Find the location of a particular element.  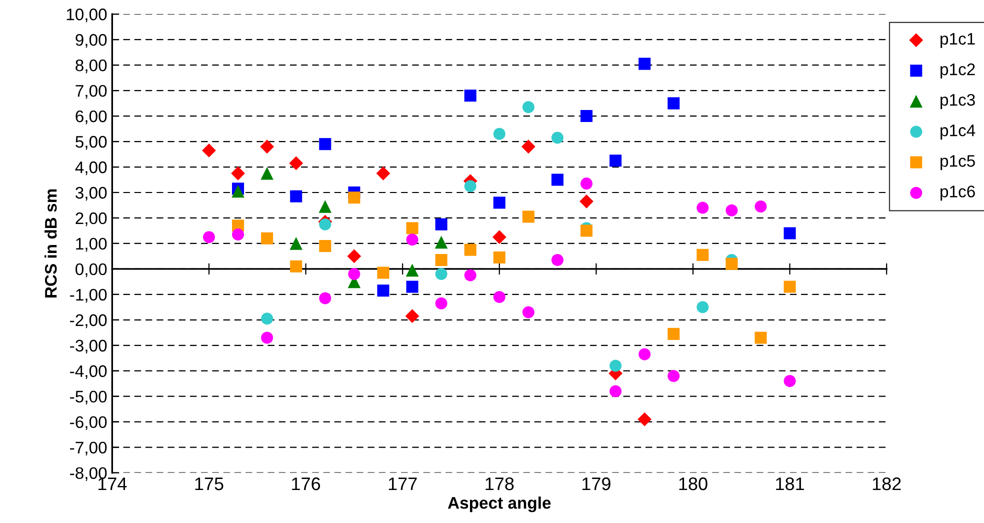

x-tick-label: 178 is located at coordinates (500, 483).